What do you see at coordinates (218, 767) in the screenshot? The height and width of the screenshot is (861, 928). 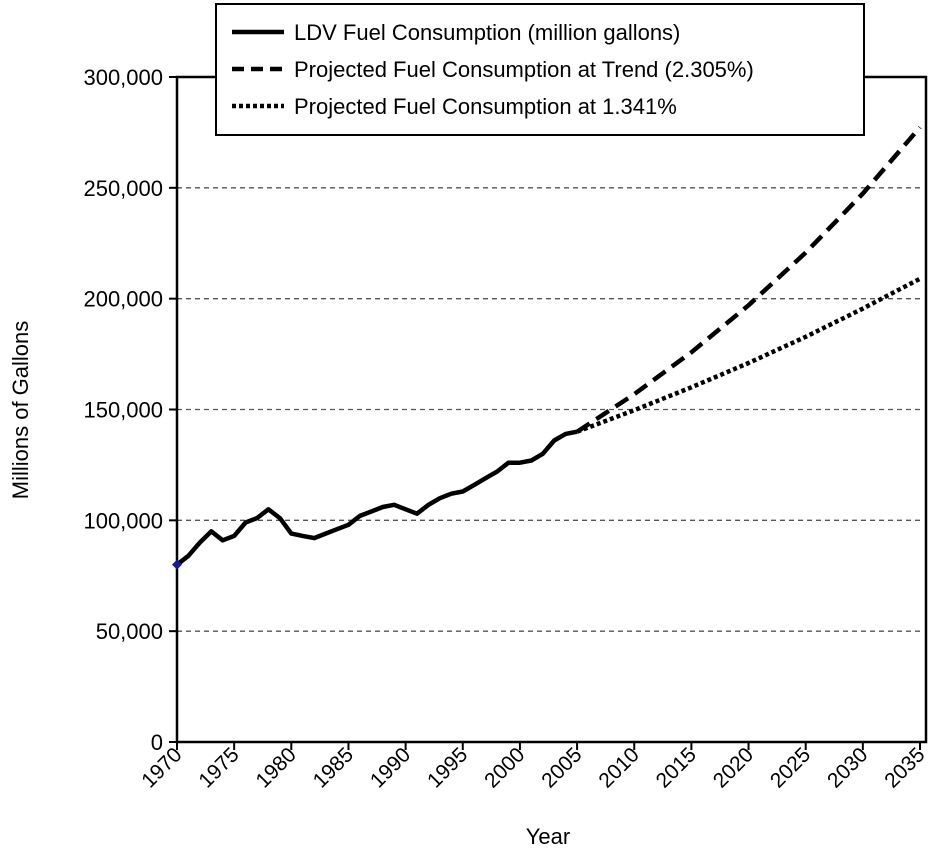 I see `x-tick-label: 1975` at bounding box center [218, 767].